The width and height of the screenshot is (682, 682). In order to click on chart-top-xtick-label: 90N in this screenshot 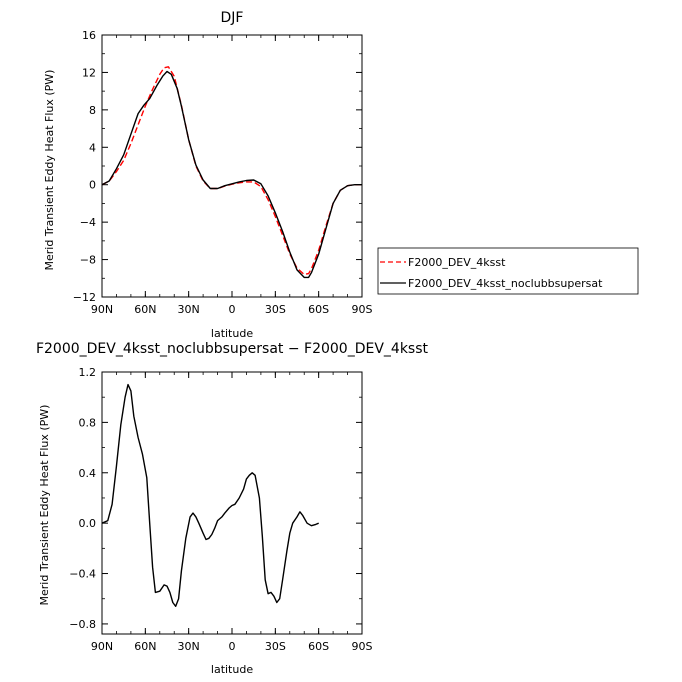, I will do `click(102, 309)`.